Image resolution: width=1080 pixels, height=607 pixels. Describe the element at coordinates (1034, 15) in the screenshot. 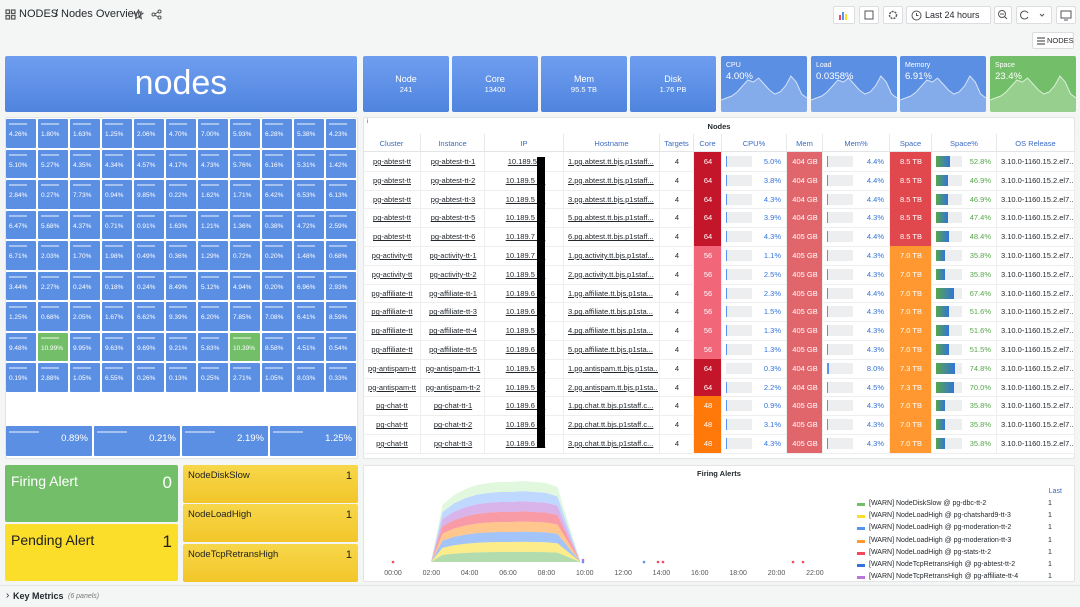

I see `refresh-button` at that location.